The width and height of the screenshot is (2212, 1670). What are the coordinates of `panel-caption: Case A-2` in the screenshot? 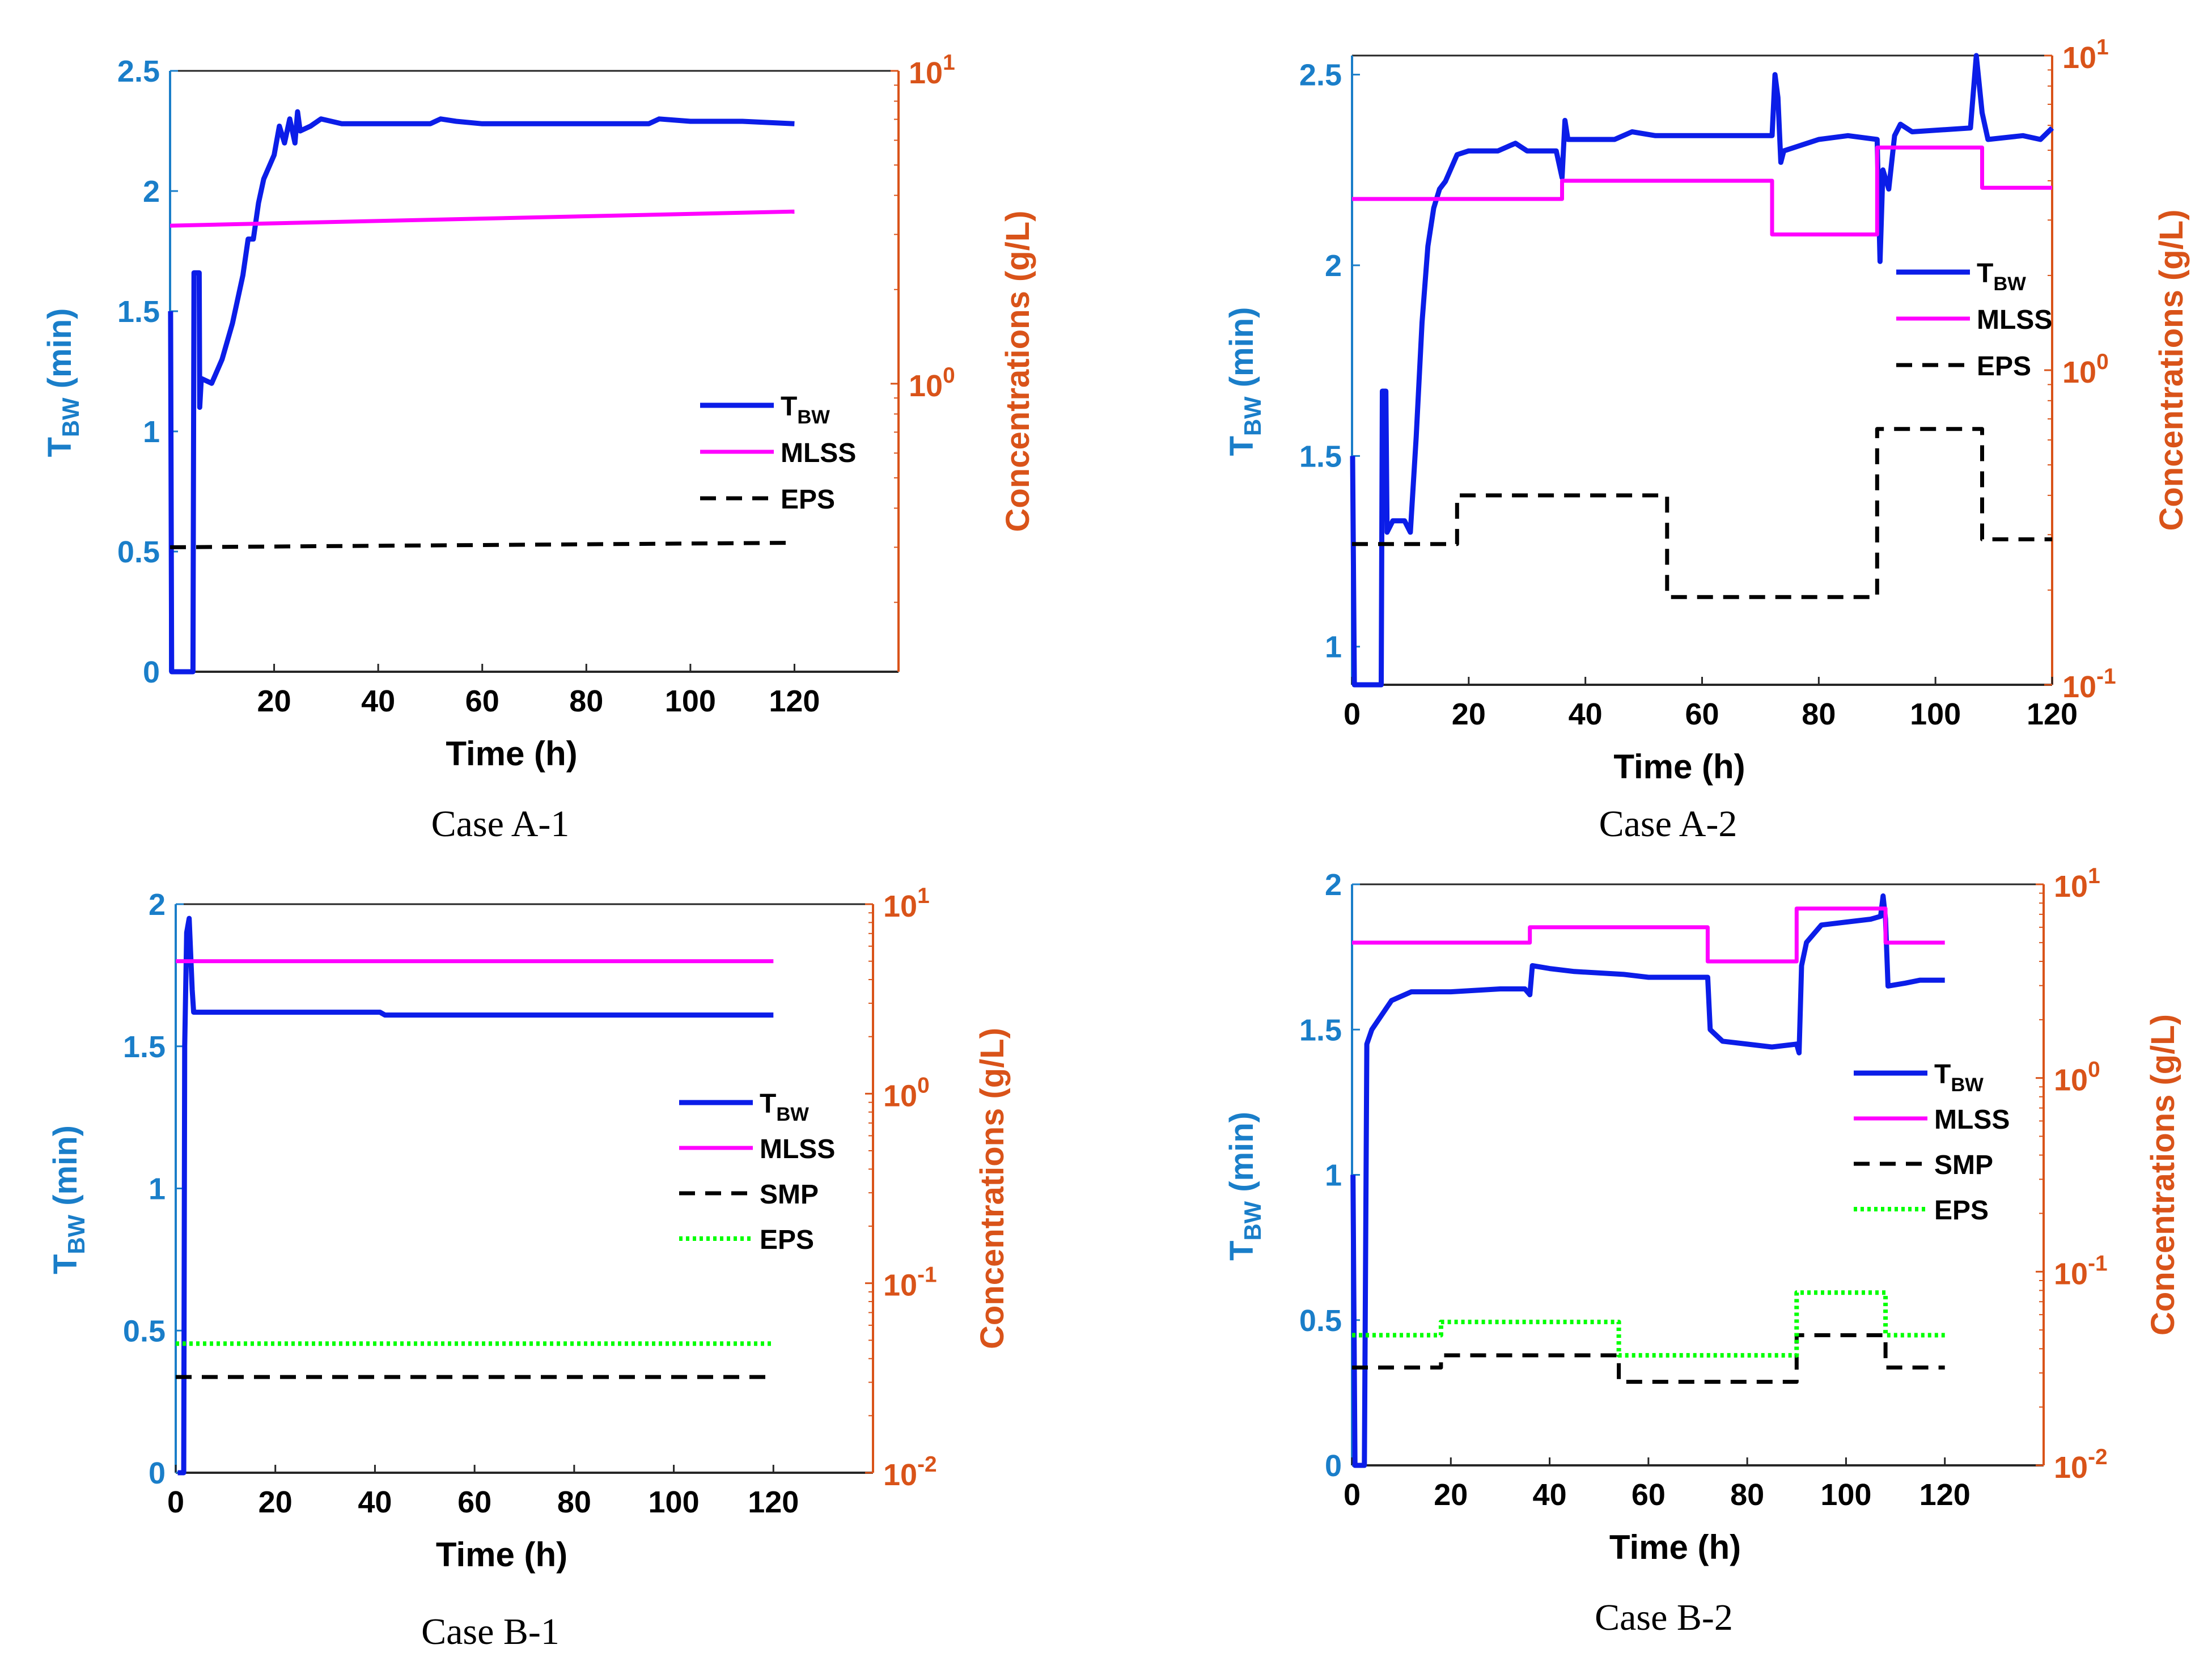 It's located at (1668, 824).